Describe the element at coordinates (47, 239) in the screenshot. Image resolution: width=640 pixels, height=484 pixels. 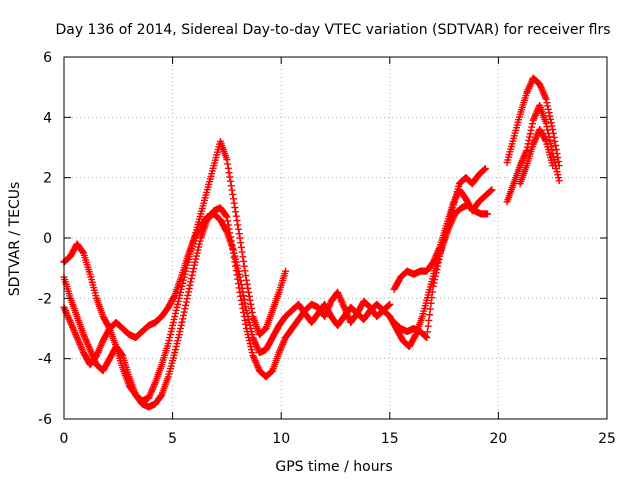
I see `y-tick-label: 0` at that location.